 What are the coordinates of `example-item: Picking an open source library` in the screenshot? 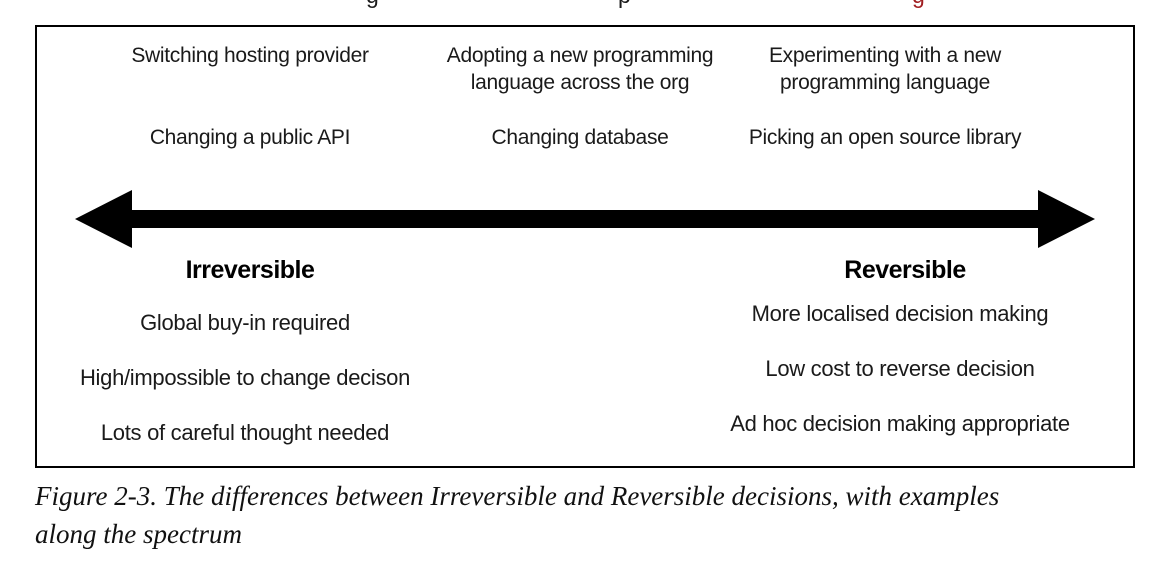 It's located at (885, 137).